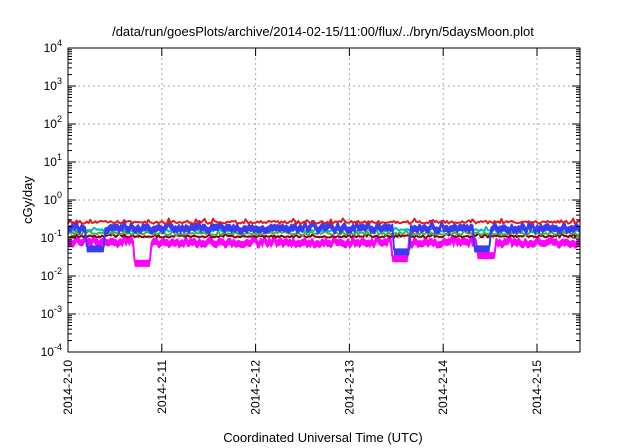  I want to click on x-tick-label: 2014-2-12, so click(256, 387).